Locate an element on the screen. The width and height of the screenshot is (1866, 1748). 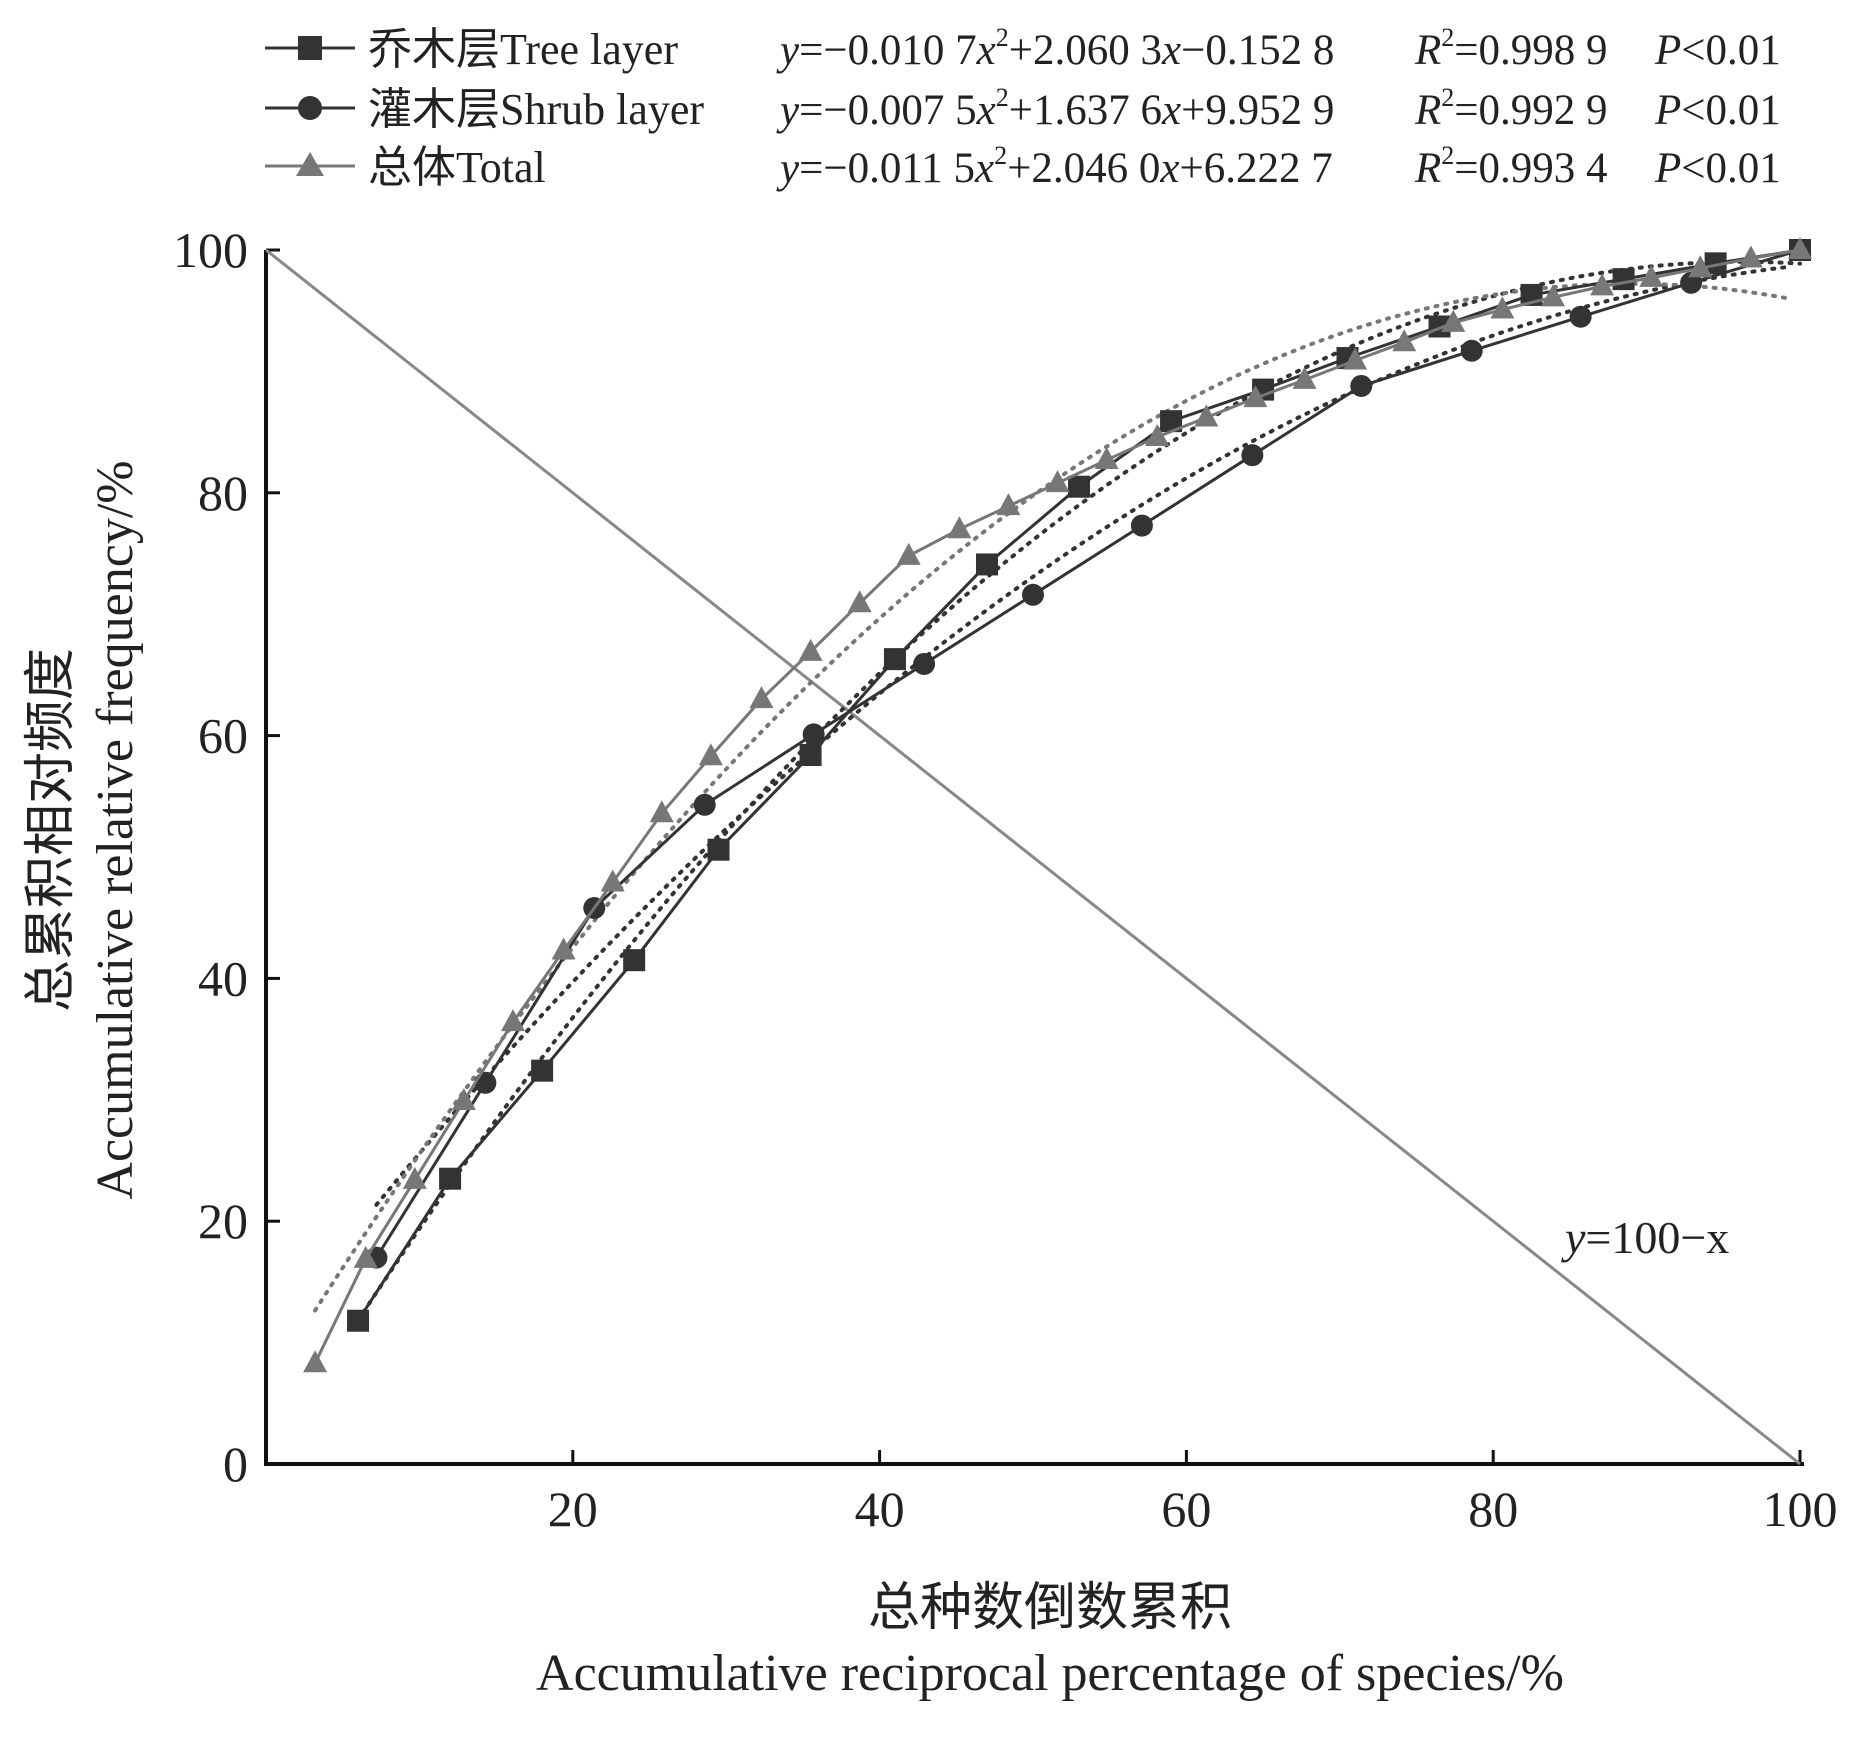
legend-label-total: 总体Total is located at coordinates (457, 167).